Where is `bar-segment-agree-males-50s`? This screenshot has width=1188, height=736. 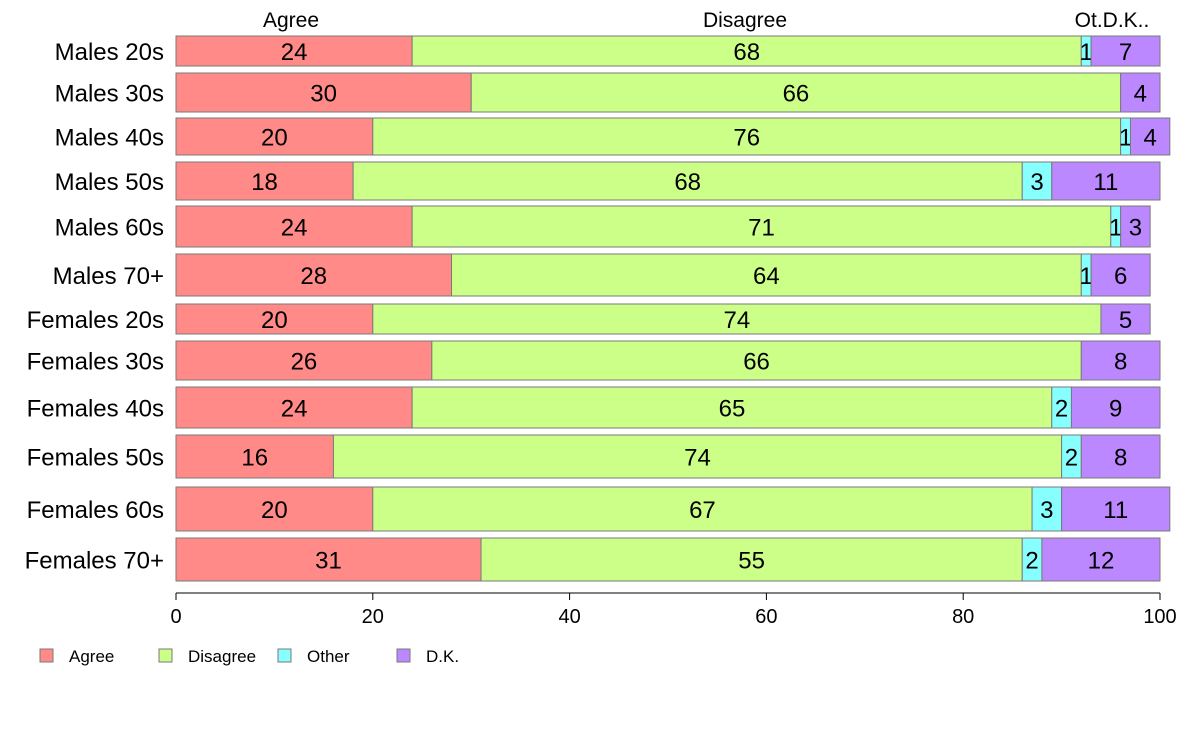
bar-segment-agree-males-50s is located at coordinates (264, 181).